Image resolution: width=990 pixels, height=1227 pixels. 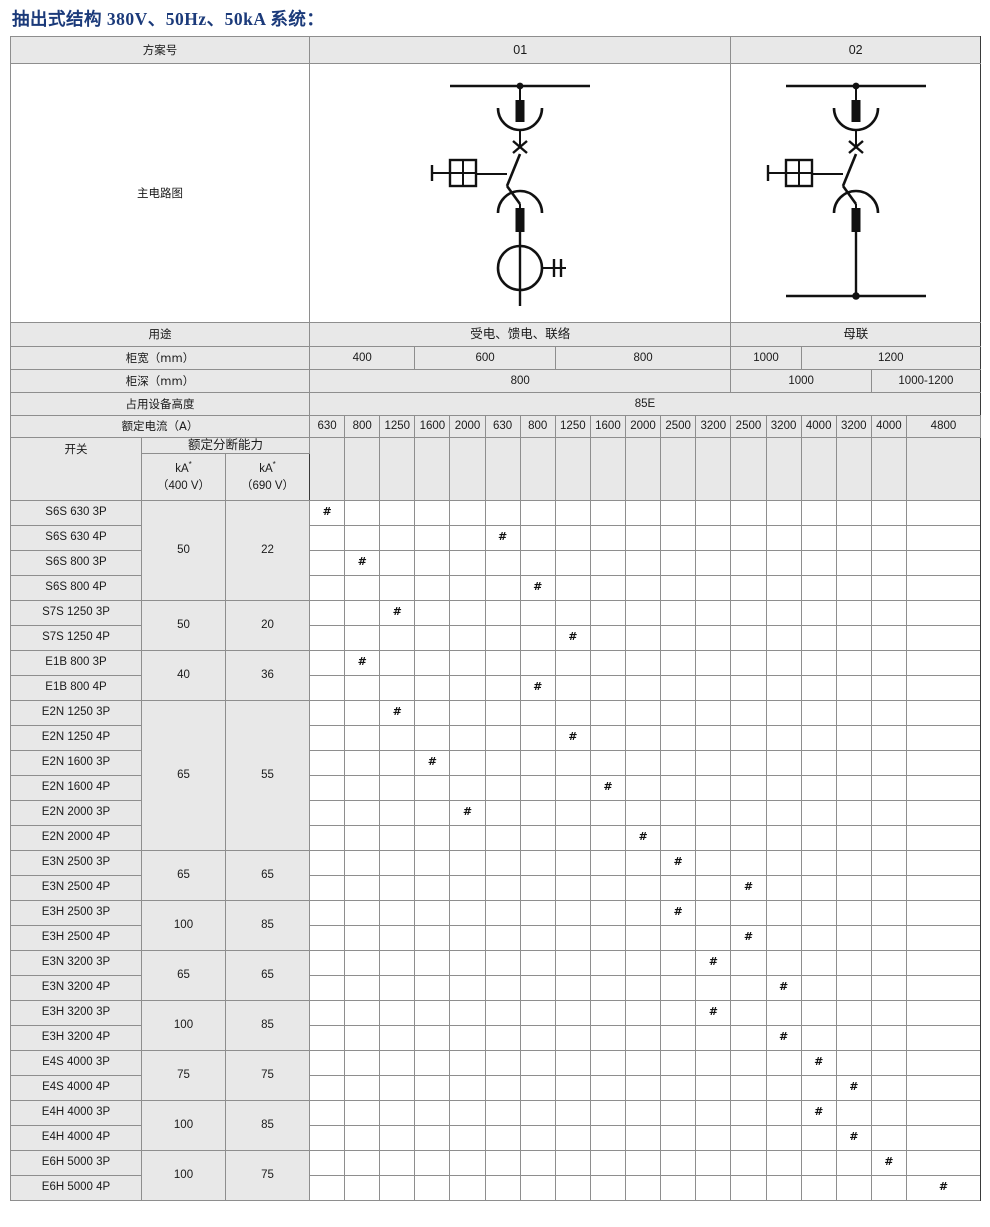 I want to click on ka-690v-value: 36, so click(x=267, y=675).